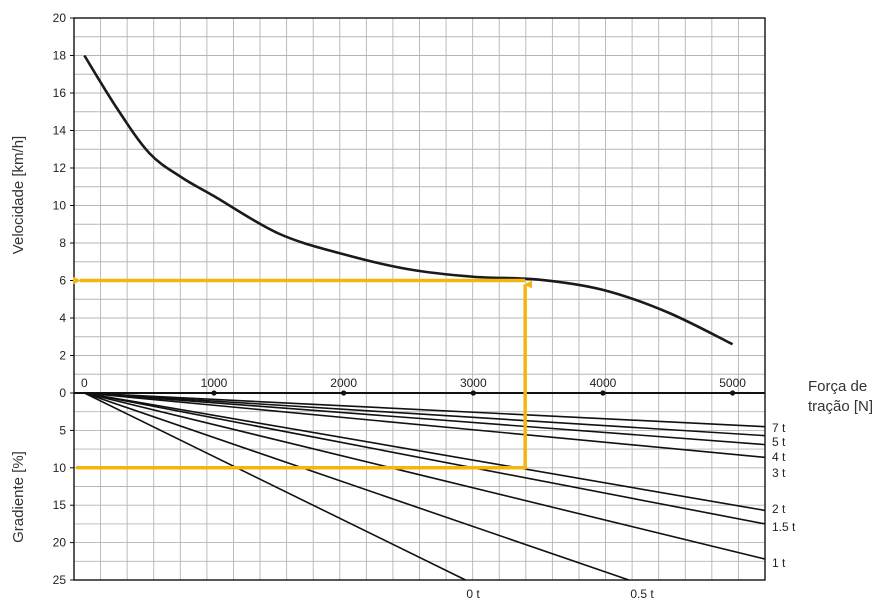 The width and height of the screenshot is (893, 604). I want to click on x-axis-title-line2: tração [N], so click(840, 406).